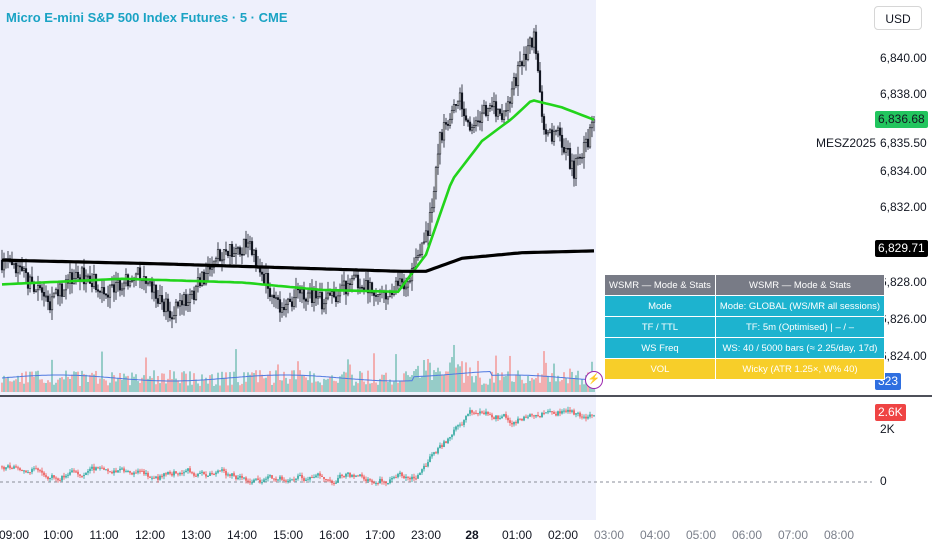 This screenshot has height=550, width=932. I want to click on currency-button: USD, so click(898, 18).